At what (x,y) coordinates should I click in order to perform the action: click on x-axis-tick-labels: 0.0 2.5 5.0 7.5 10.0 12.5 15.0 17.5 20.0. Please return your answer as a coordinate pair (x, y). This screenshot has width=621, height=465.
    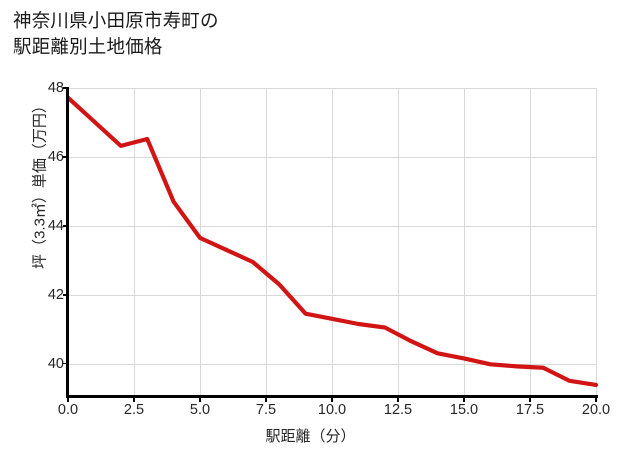
    Looking at the image, I should click on (310, 413).